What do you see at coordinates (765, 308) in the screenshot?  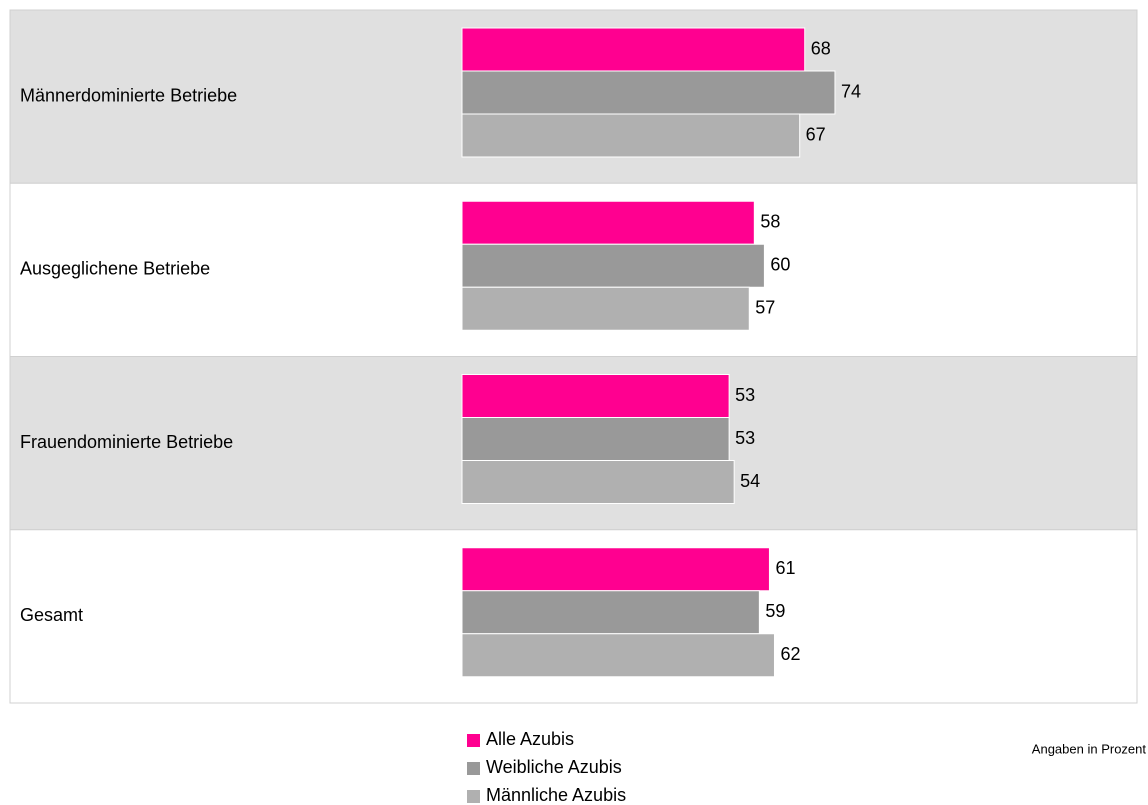 I see `value-label: 57` at bounding box center [765, 308].